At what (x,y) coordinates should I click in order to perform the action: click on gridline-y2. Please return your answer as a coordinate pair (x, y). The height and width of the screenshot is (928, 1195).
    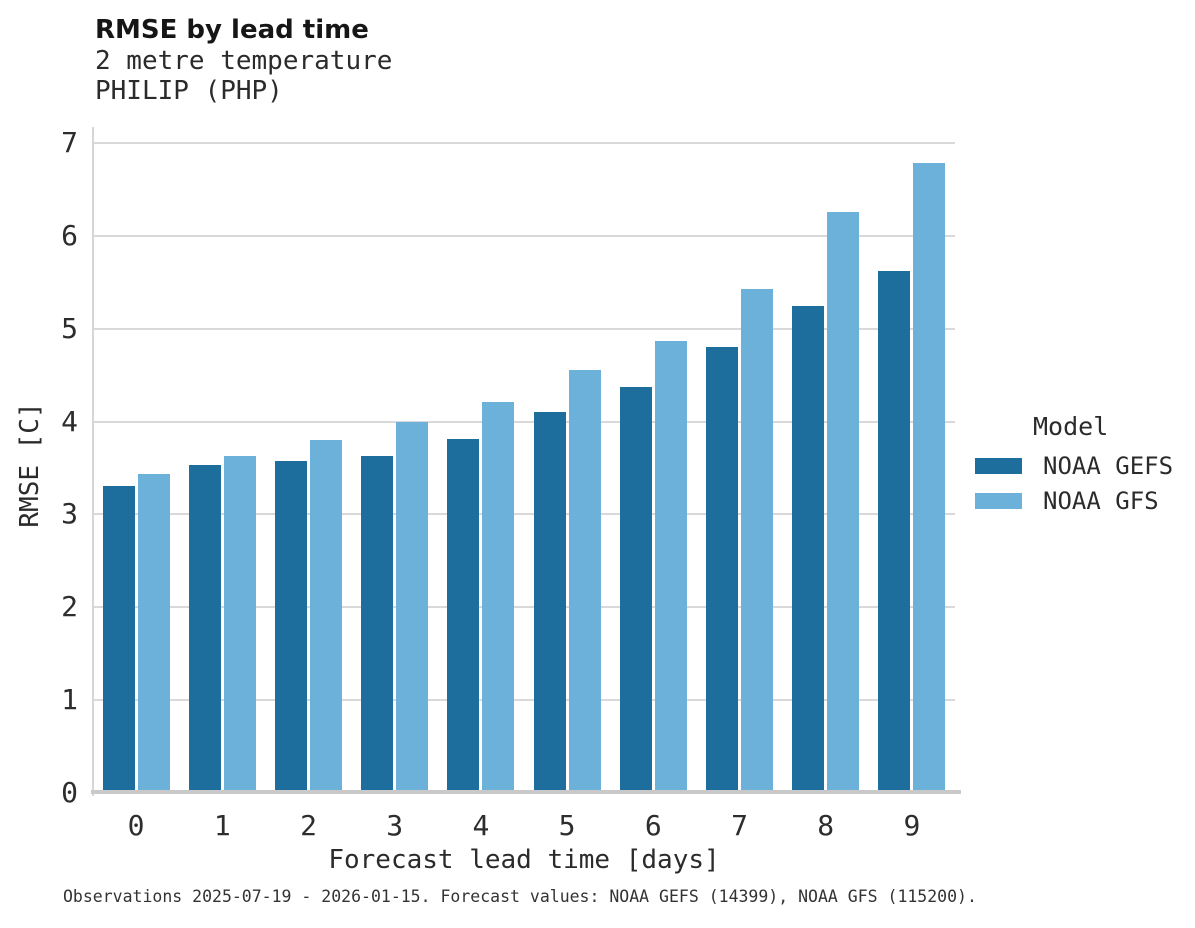
    Looking at the image, I should click on (524, 607).